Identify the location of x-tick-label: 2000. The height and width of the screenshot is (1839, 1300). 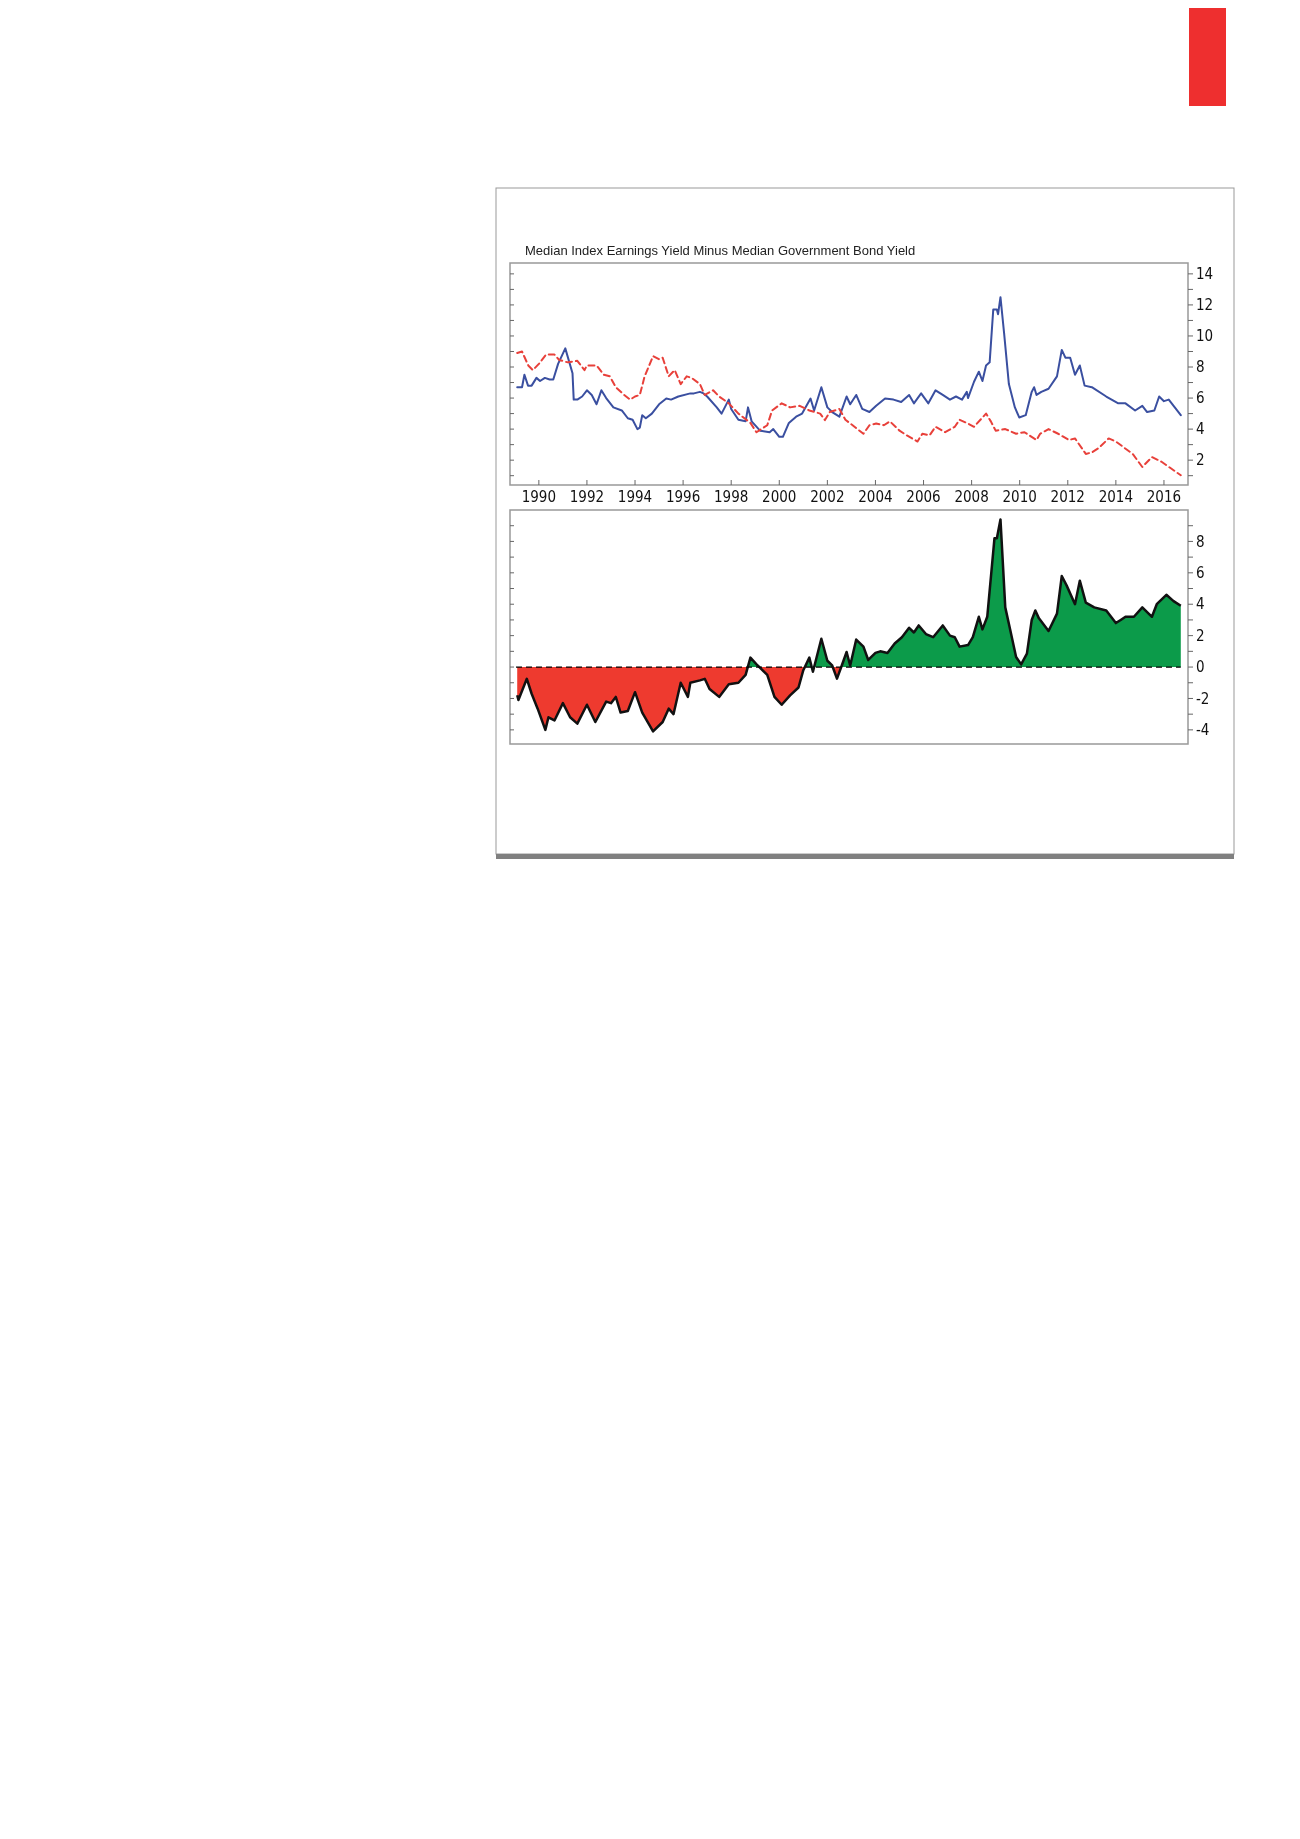
(779, 497).